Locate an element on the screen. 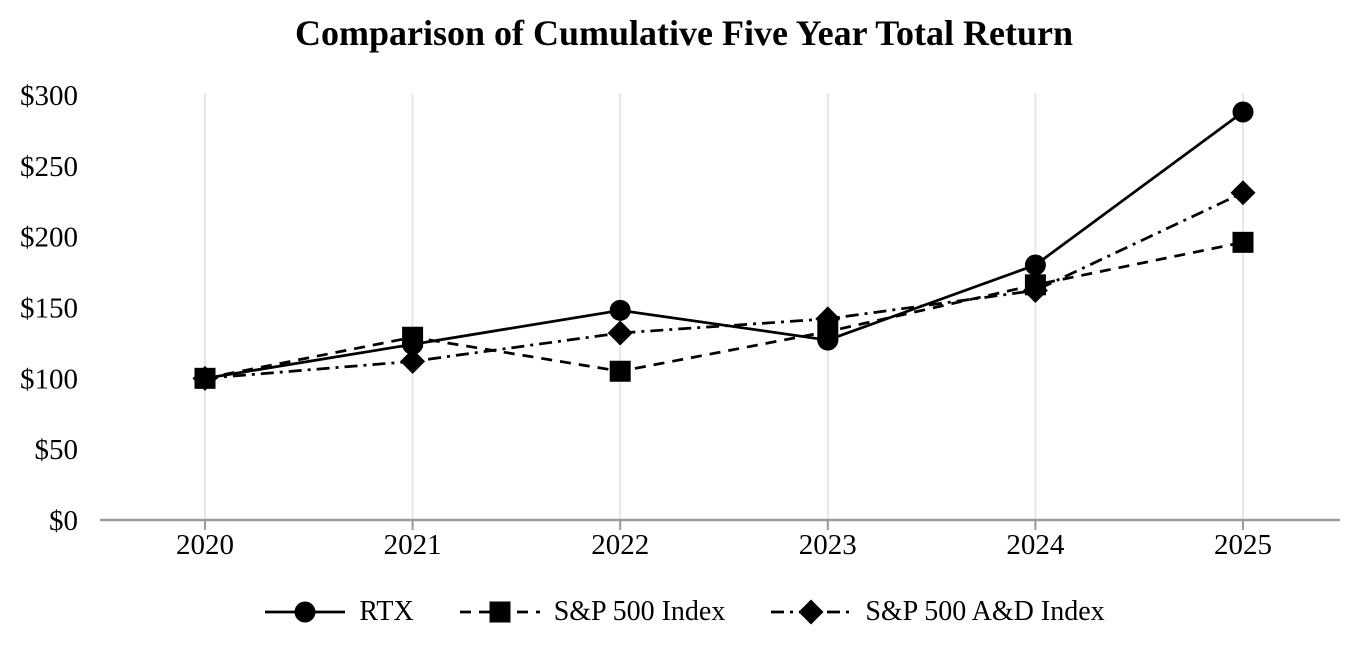 Image resolution: width=1368 pixels, height=666 pixels. legend-label-sp500: S&P 500 Index is located at coordinates (639, 611).